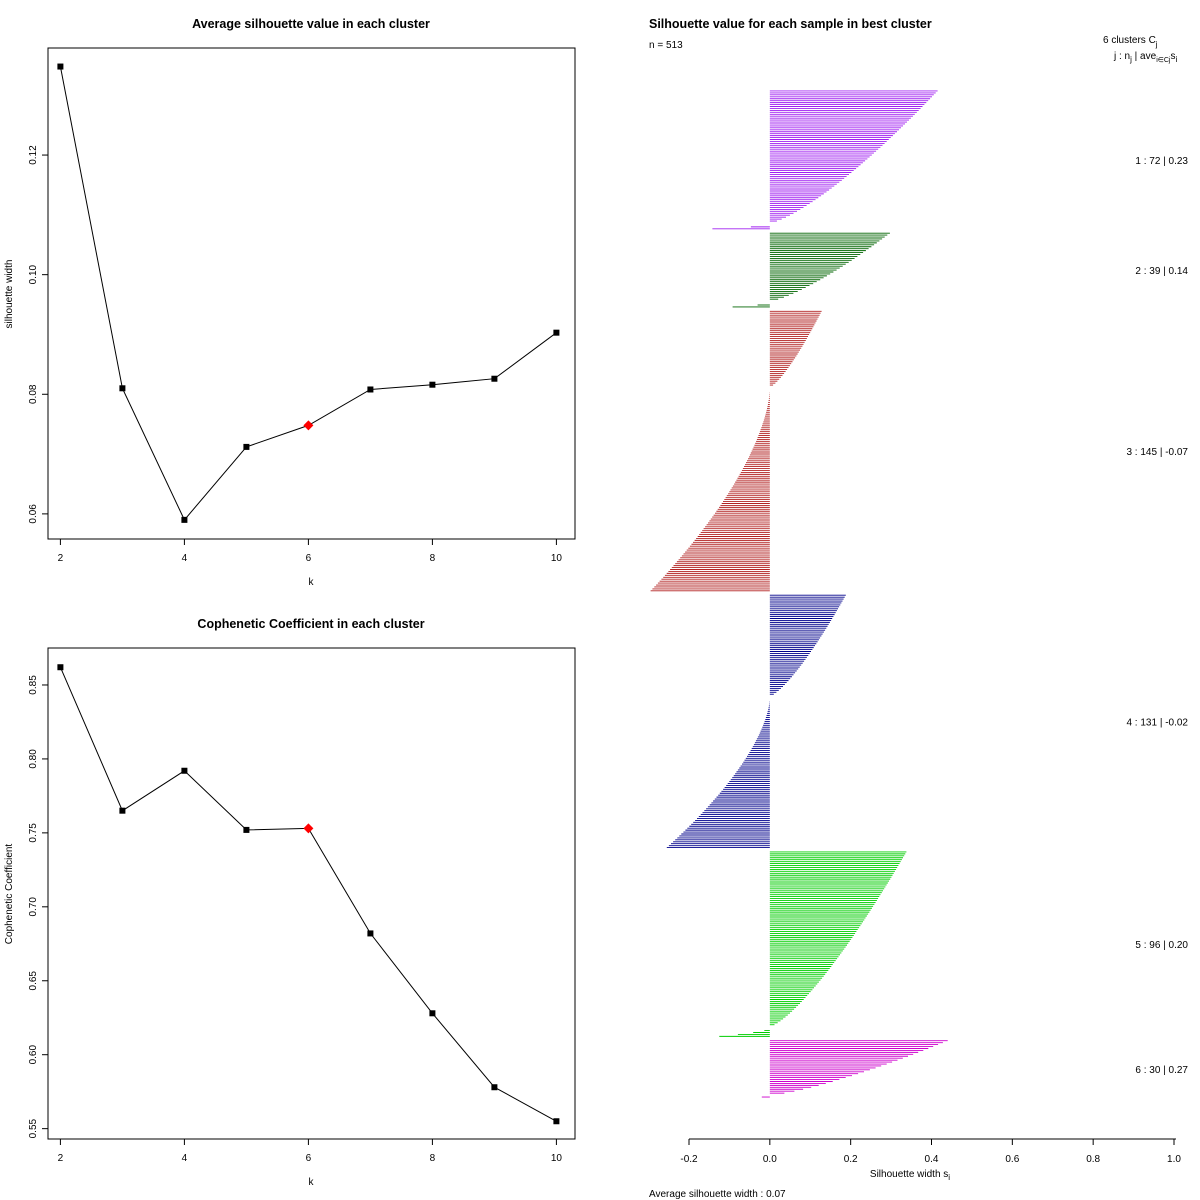 The image size is (1200, 1200). What do you see at coordinates (1145, 57) in the screenshot?
I see `header-columns: j : nj | avei∈Cjsi` at bounding box center [1145, 57].